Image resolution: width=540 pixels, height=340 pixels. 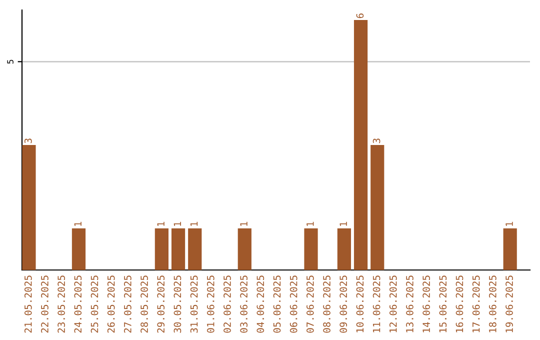 What do you see at coordinates (260, 304) in the screenshot?
I see `x-tick-label: 04.06.2025` at bounding box center [260, 304].